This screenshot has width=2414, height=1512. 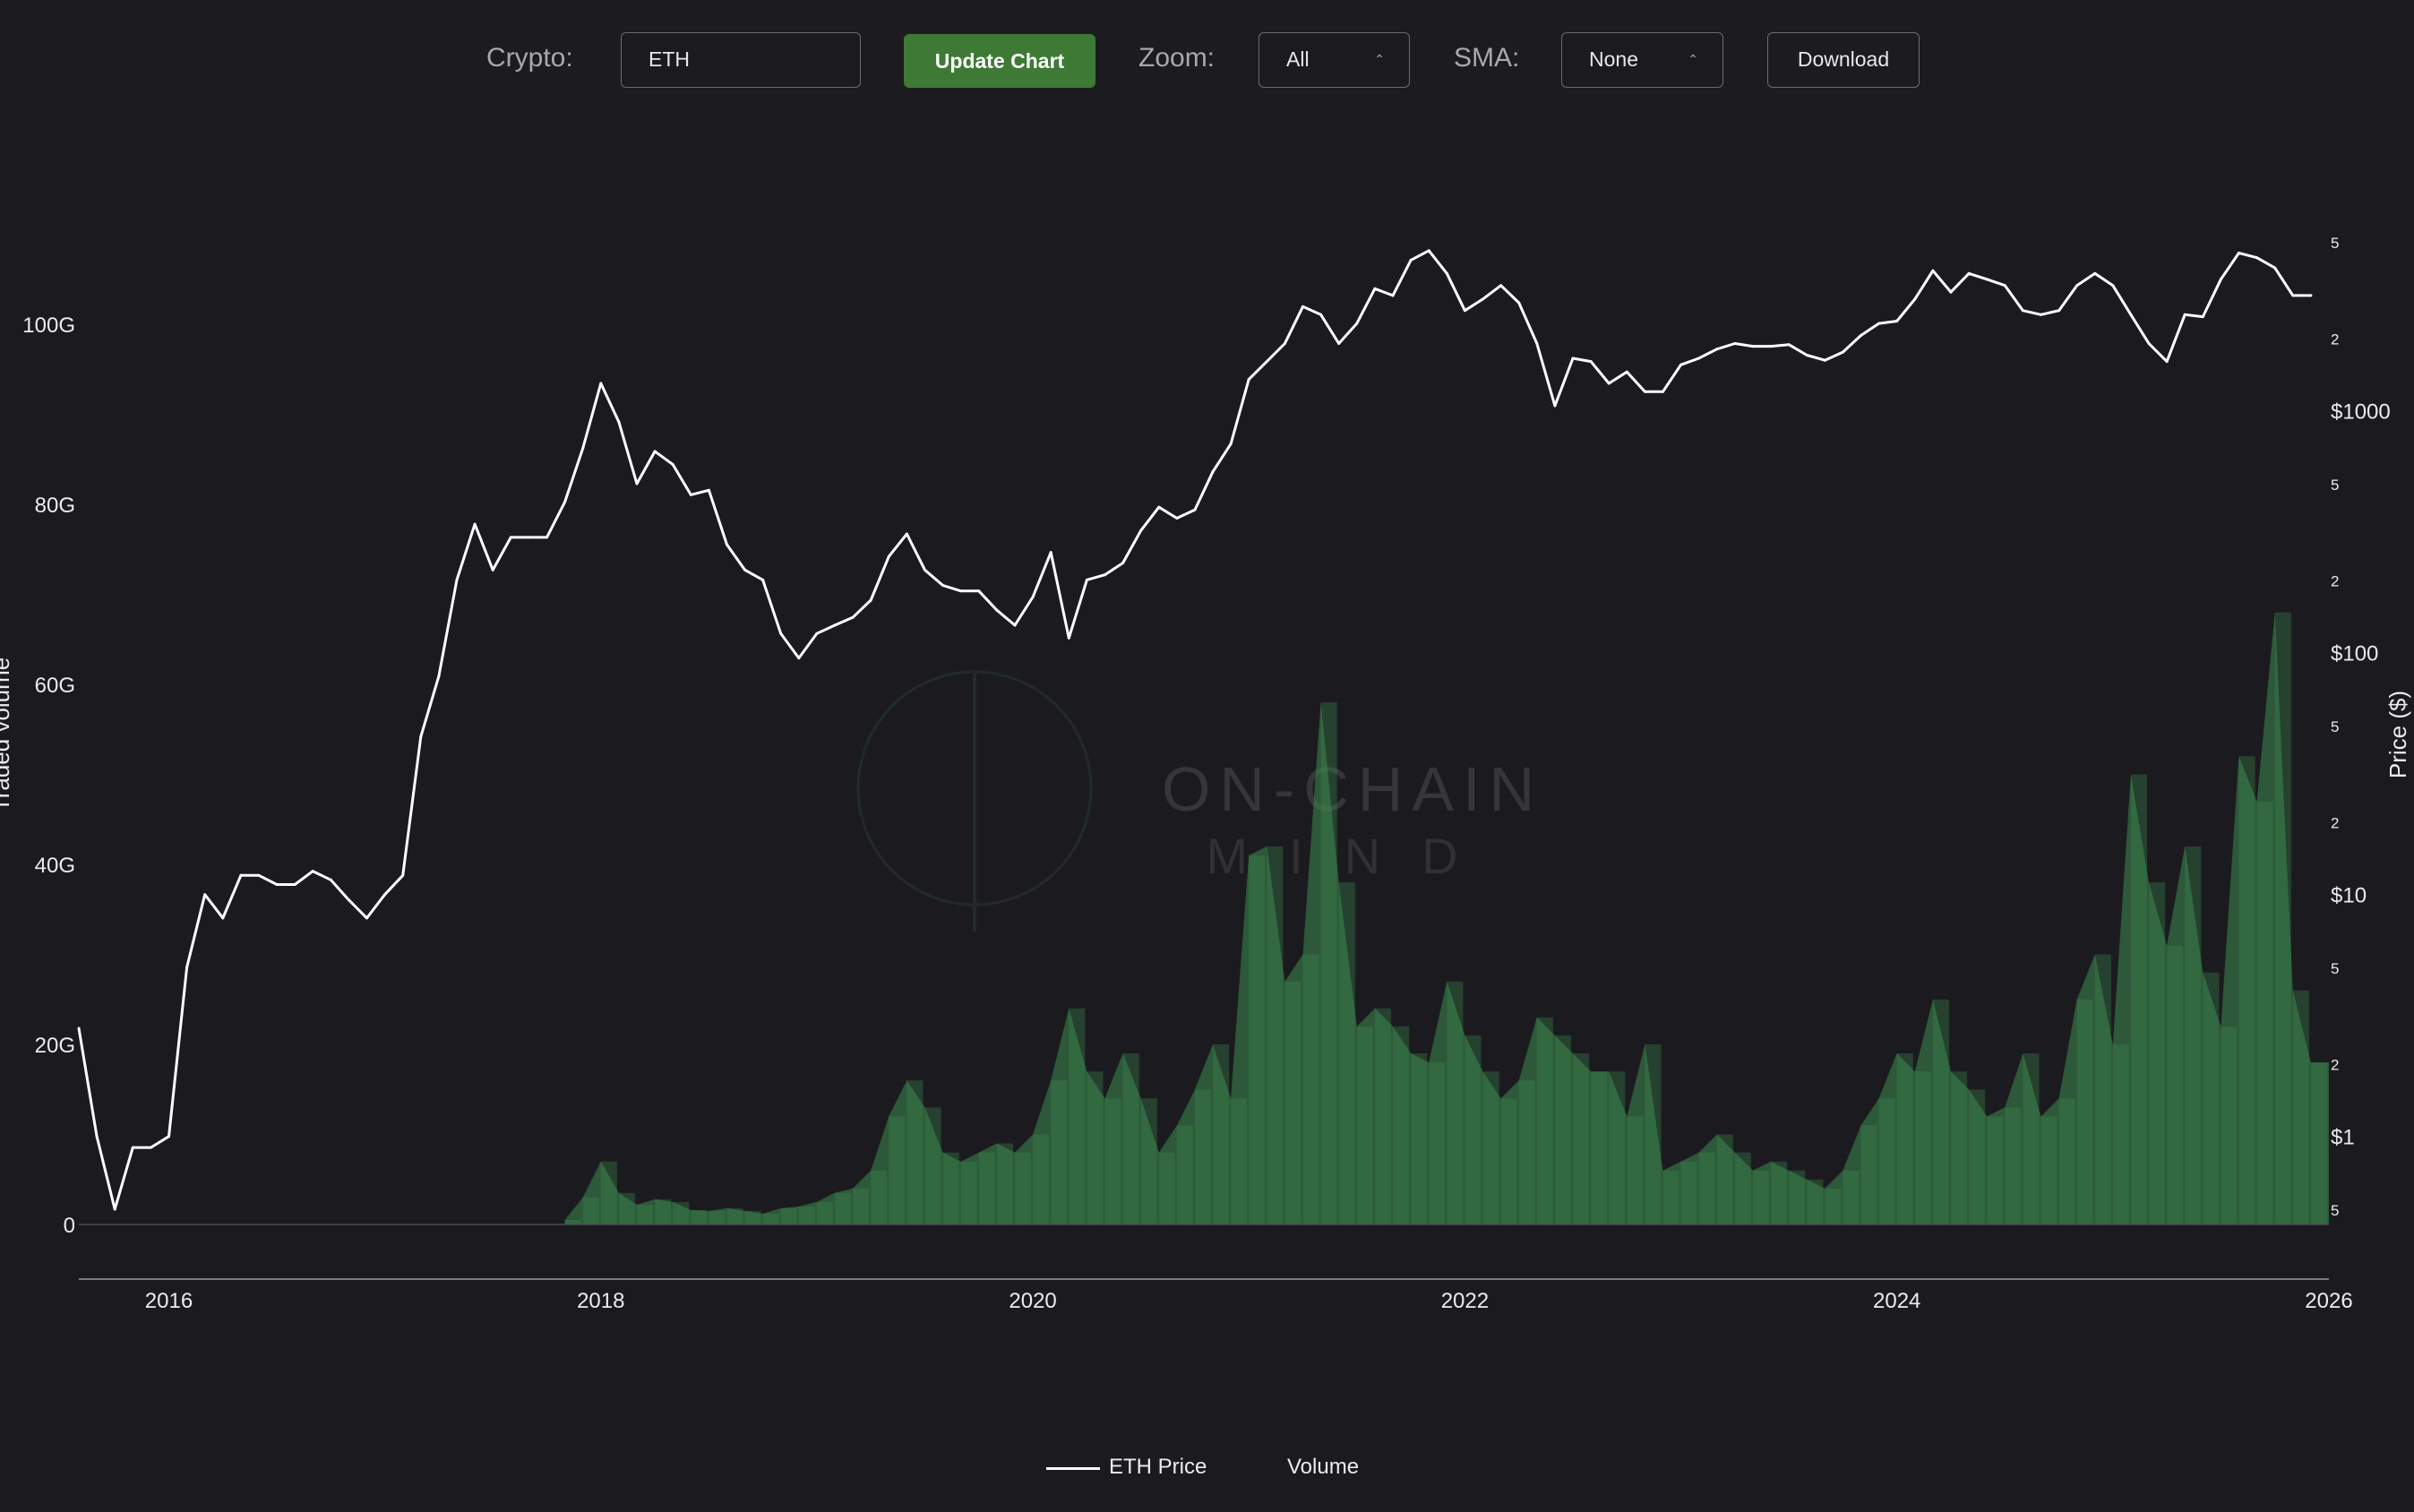 I want to click on y2-tick-label: 2, so click(x=2335, y=1065).